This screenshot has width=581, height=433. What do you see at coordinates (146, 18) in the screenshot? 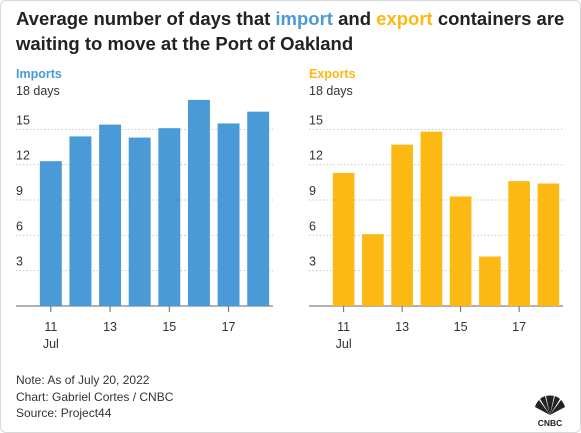
I see `title-text-1: Average number of days that` at bounding box center [146, 18].